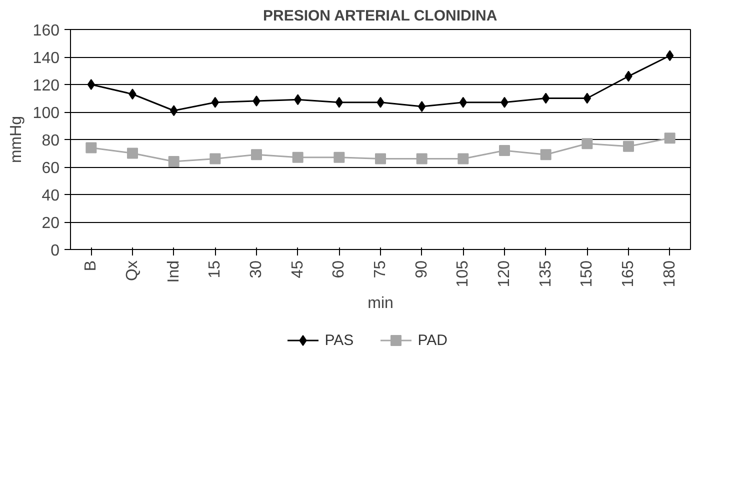 The height and width of the screenshot is (477, 754). What do you see at coordinates (91, 266) in the screenshot?
I see `x-tick-label: B` at bounding box center [91, 266].